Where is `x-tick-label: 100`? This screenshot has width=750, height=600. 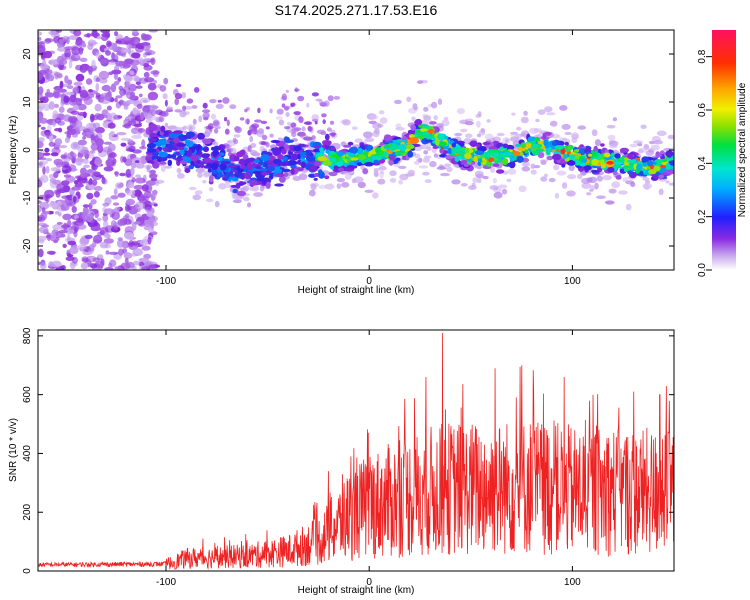
x-tick-label: 100 is located at coordinates (572, 281).